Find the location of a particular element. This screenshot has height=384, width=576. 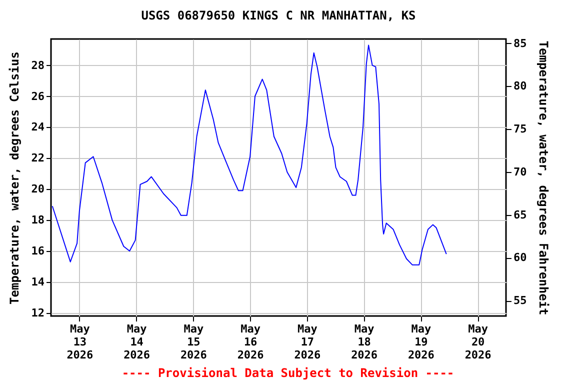

y-tick-label: 22 is located at coordinates (37, 158).